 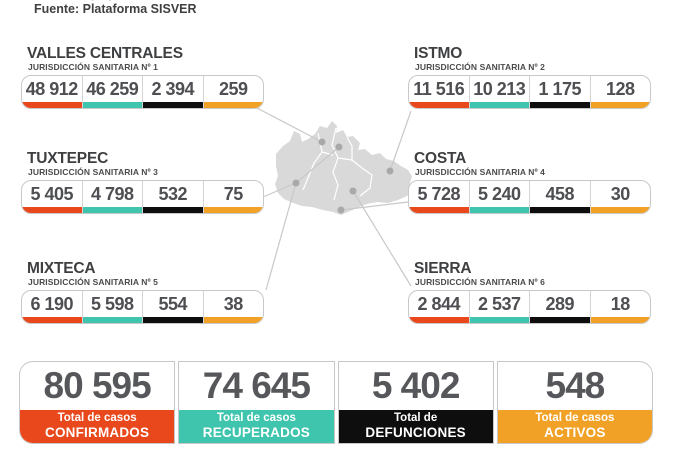 I want to click on stat-cell-deaths: 458, so click(x=559, y=196).